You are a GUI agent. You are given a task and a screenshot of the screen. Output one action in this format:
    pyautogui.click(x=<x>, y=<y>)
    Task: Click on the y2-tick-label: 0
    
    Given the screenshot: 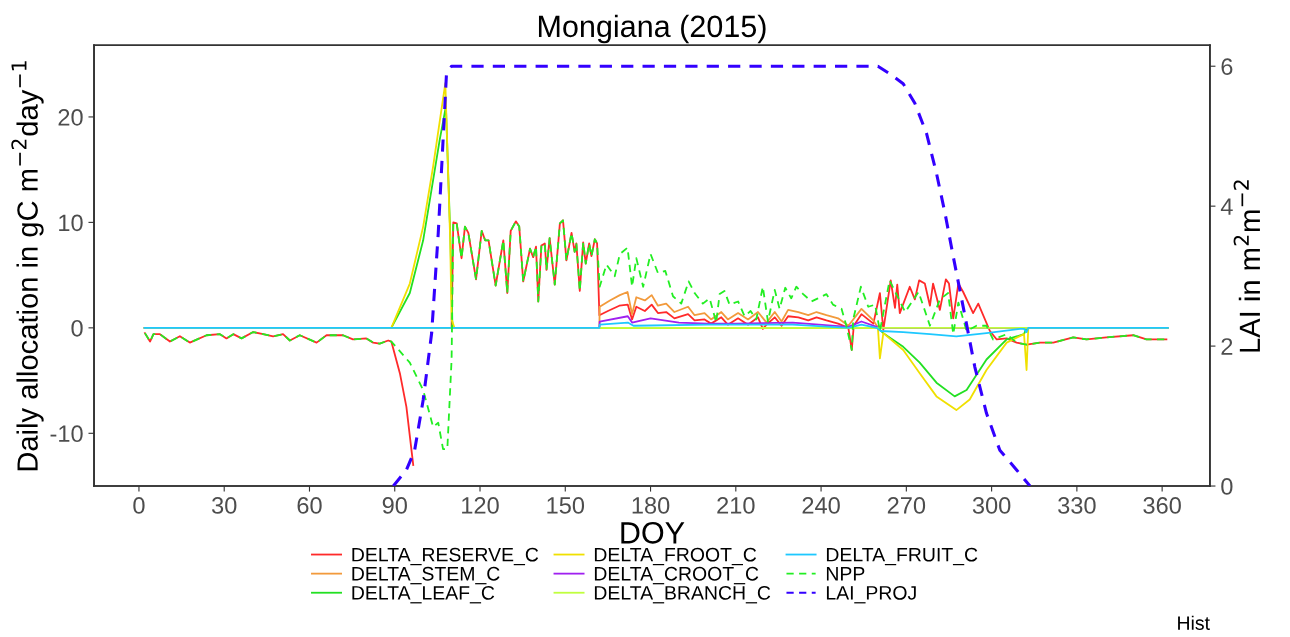 What is the action you would take?
    pyautogui.click(x=1227, y=486)
    